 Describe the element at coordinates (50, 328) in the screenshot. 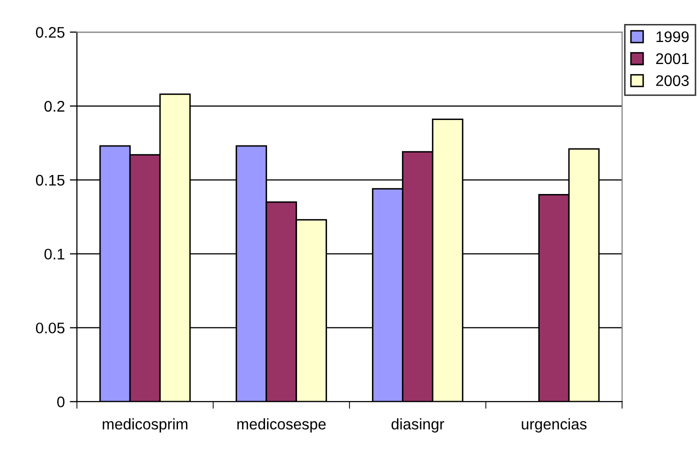

I see `y-tick-label: 0.05` at that location.